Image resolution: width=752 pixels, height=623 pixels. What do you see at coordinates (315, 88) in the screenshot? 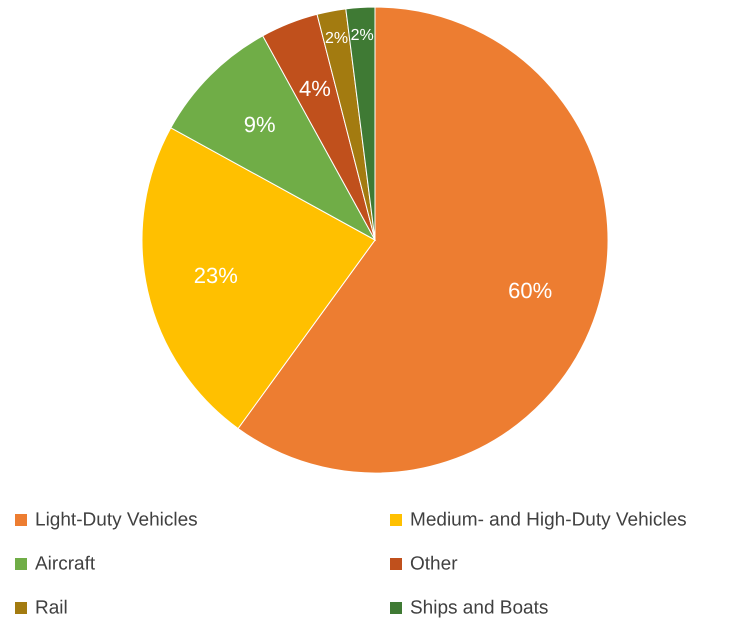
I see `data-label: 4%` at bounding box center [315, 88].